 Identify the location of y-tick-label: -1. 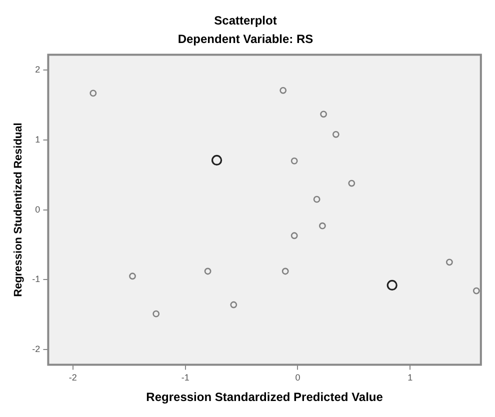
(36, 279).